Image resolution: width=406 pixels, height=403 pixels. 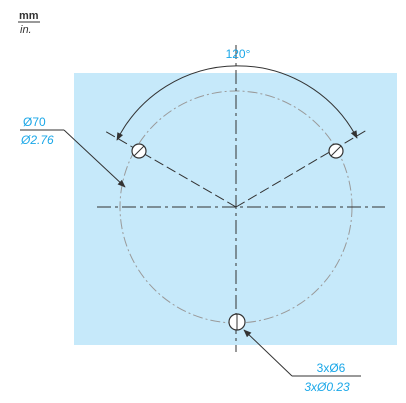 What do you see at coordinates (301, 168) in the screenshot?
I see `radial-line-right` at bounding box center [301, 168].